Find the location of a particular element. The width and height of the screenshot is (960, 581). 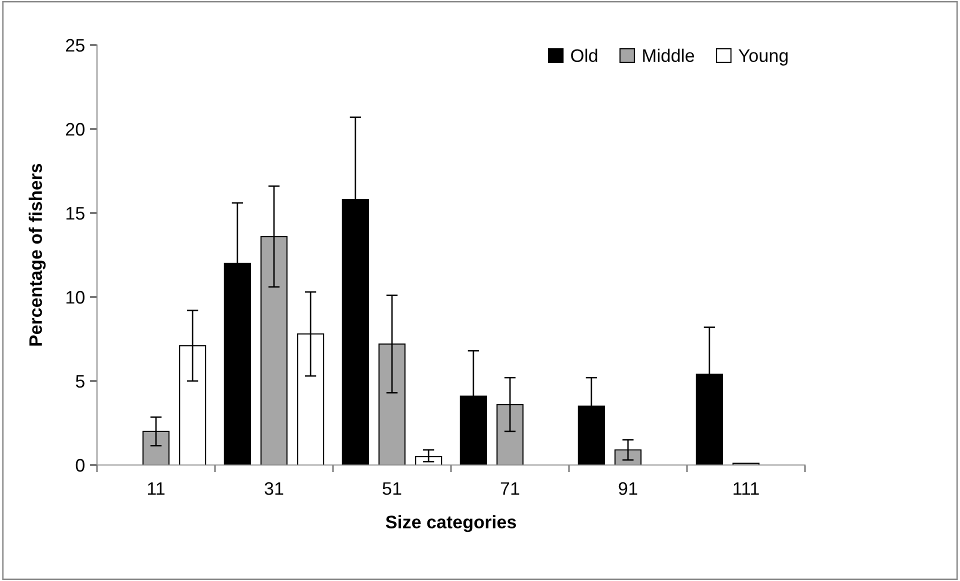

y-axis-title: Percentage of fishers is located at coordinates (37, 255).